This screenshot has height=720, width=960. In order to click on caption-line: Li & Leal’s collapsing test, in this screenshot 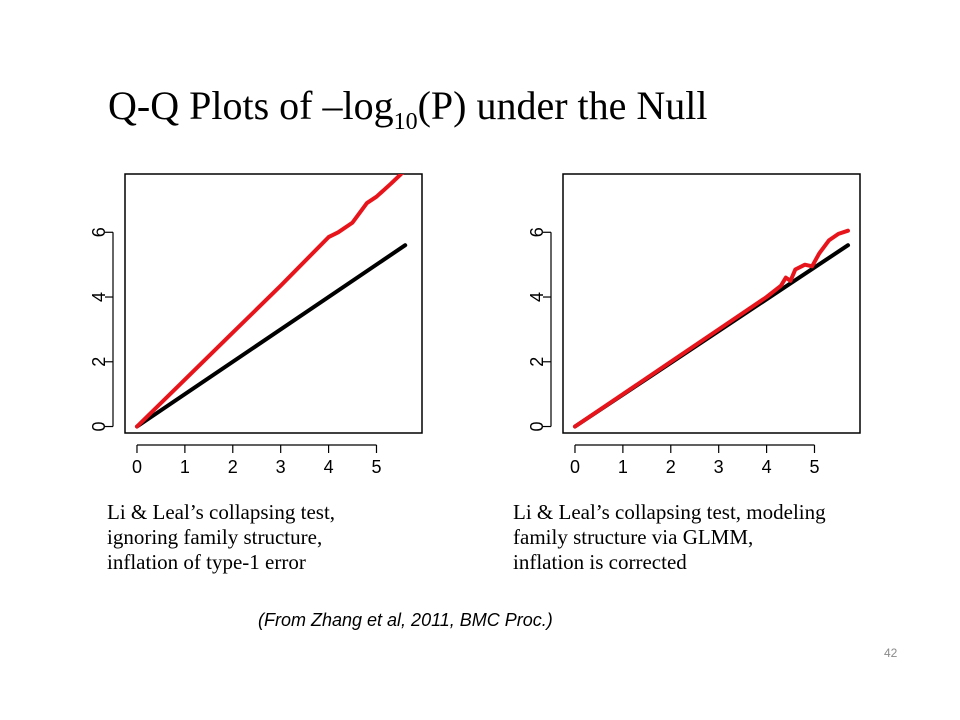, I will do `click(221, 512)`.